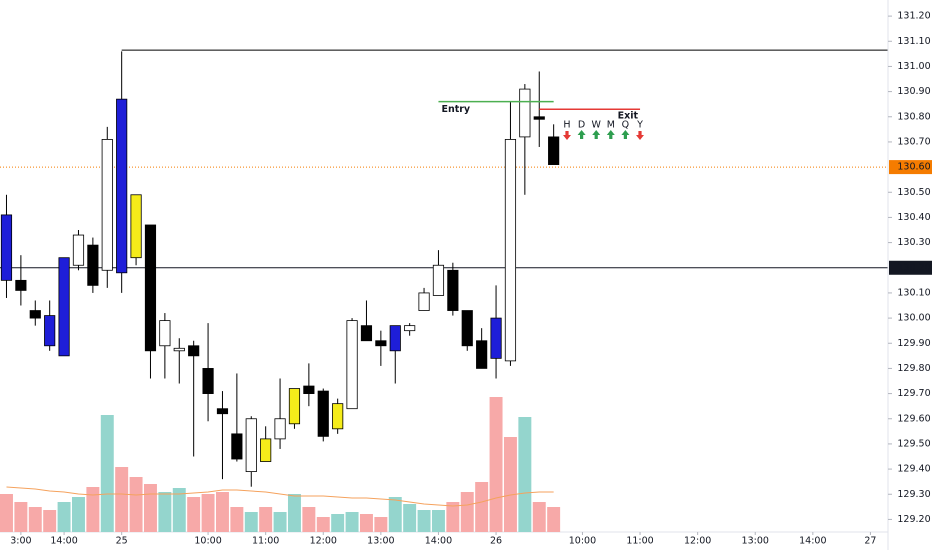 The height and width of the screenshot is (550, 932). Describe the element at coordinates (913, 393) in the screenshot. I see `y-tick-label: 129.70` at that location.